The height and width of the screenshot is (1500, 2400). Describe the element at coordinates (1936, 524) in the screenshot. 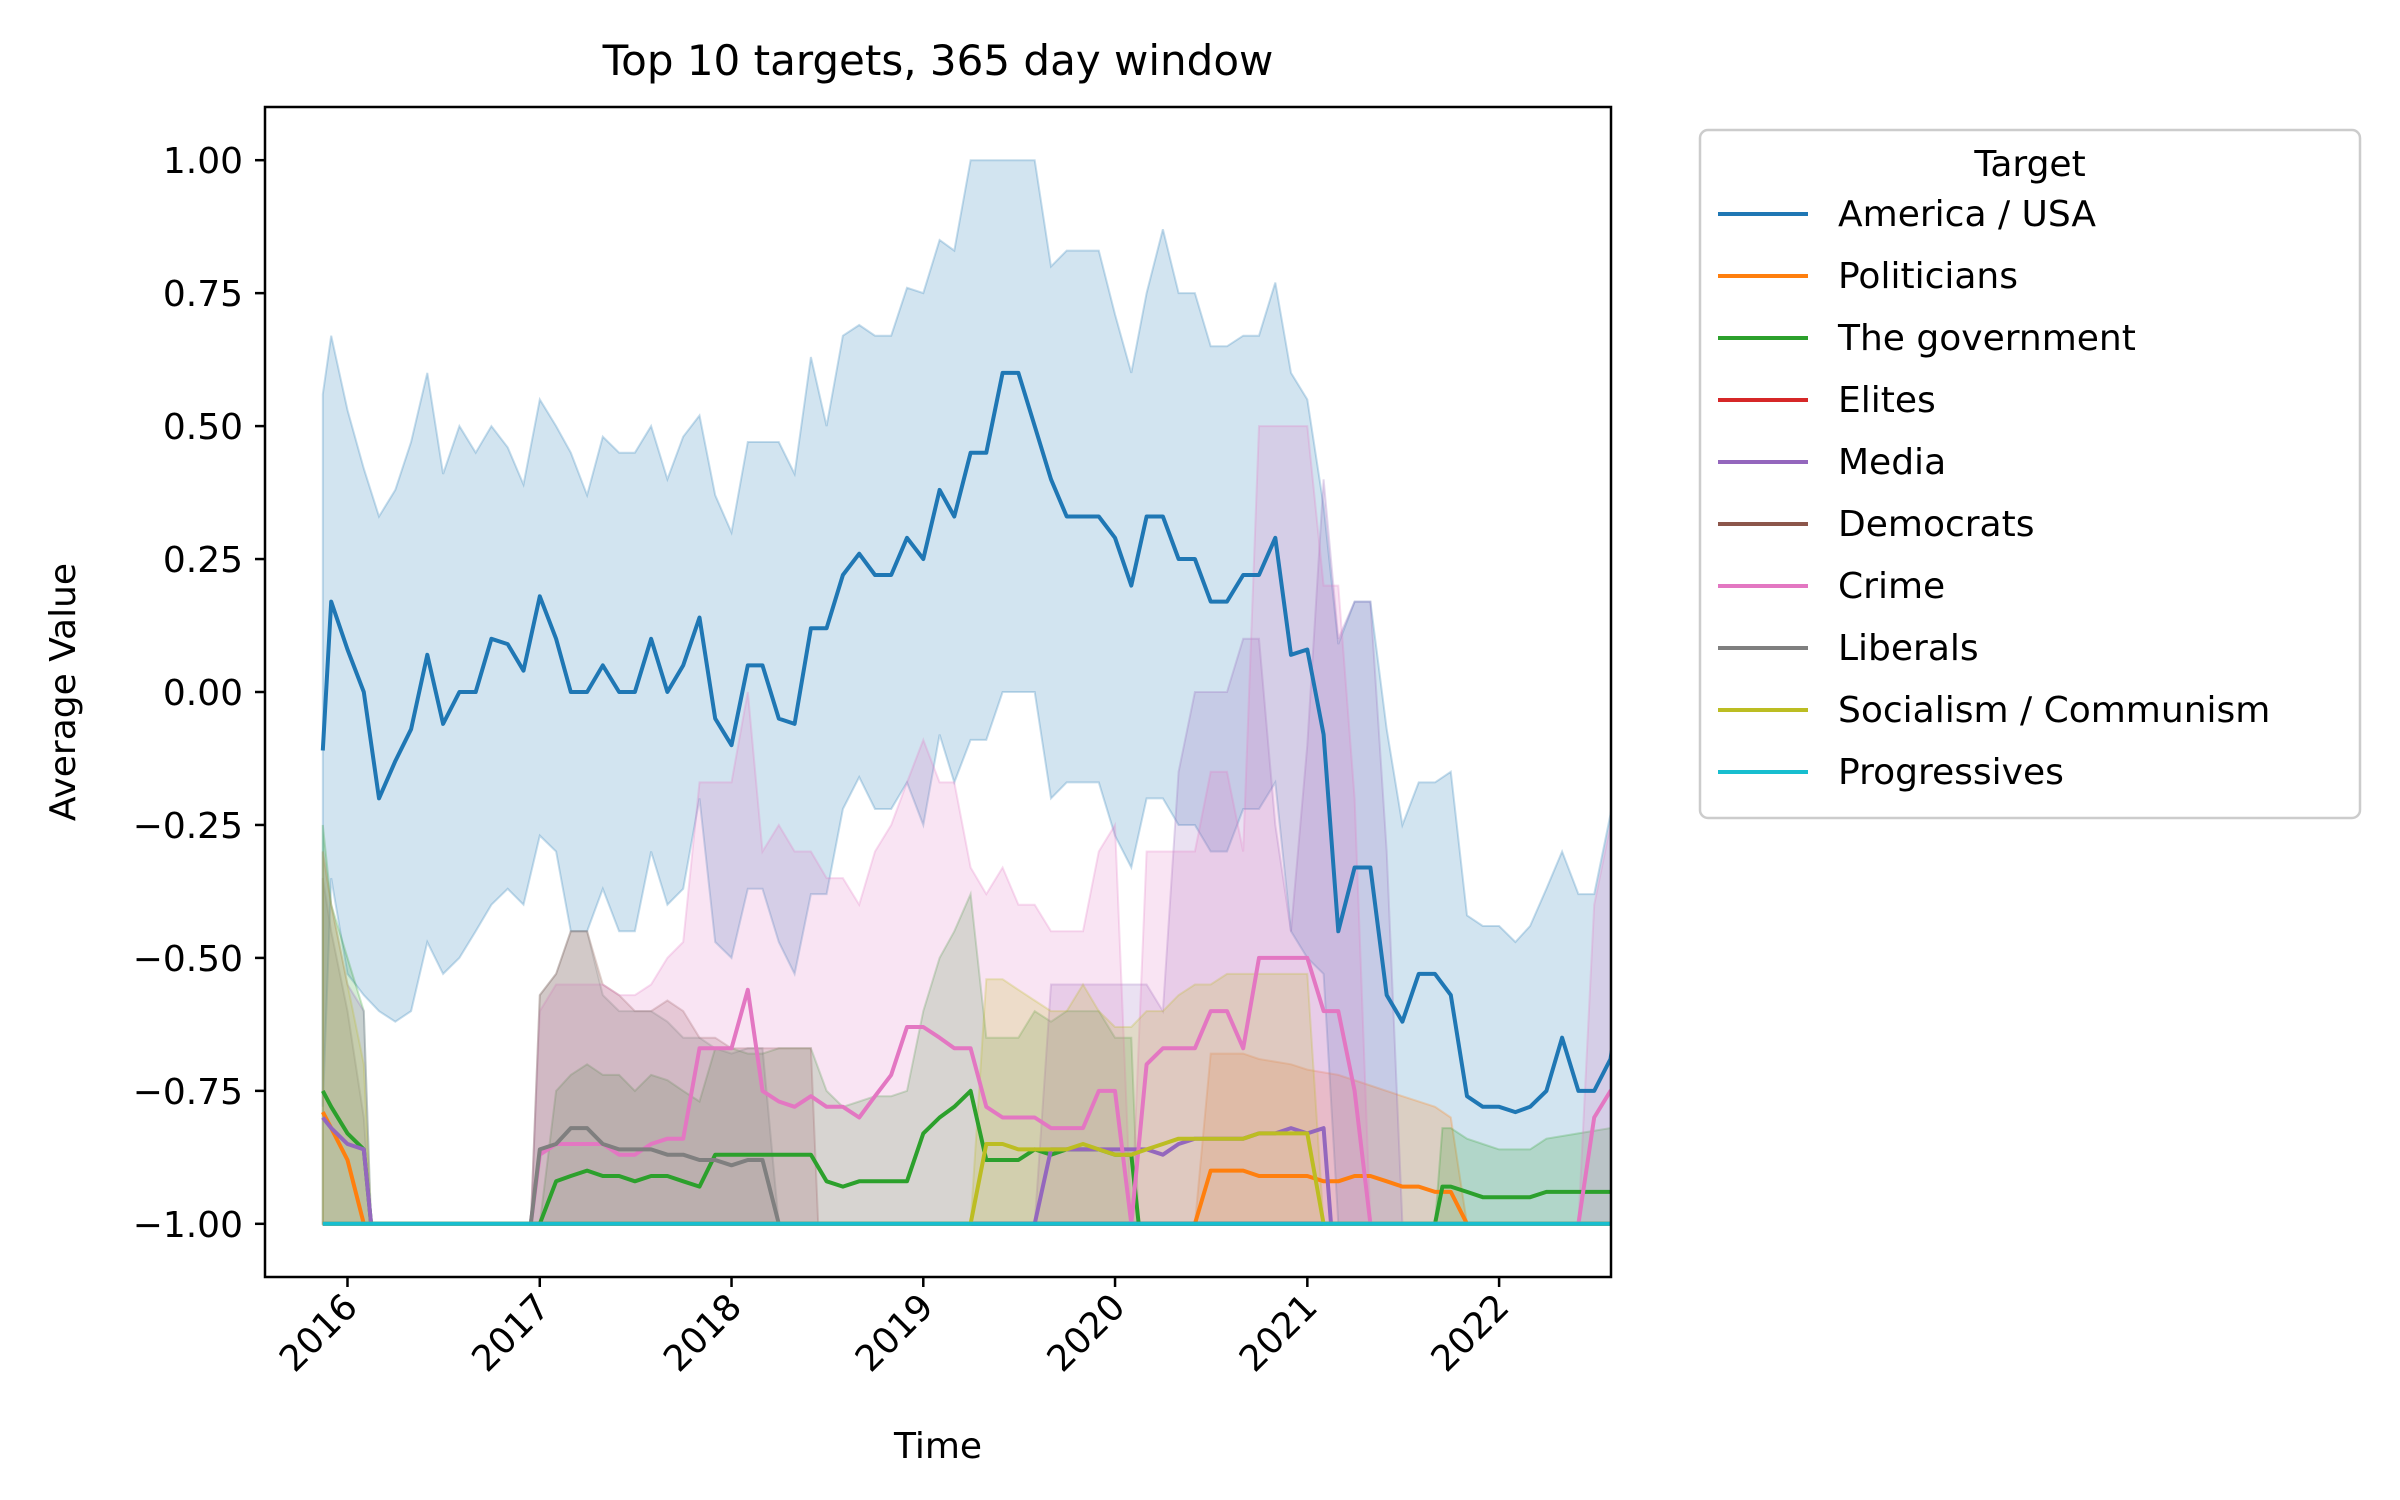

I see `legend-label-democrats: Democrats` at that location.